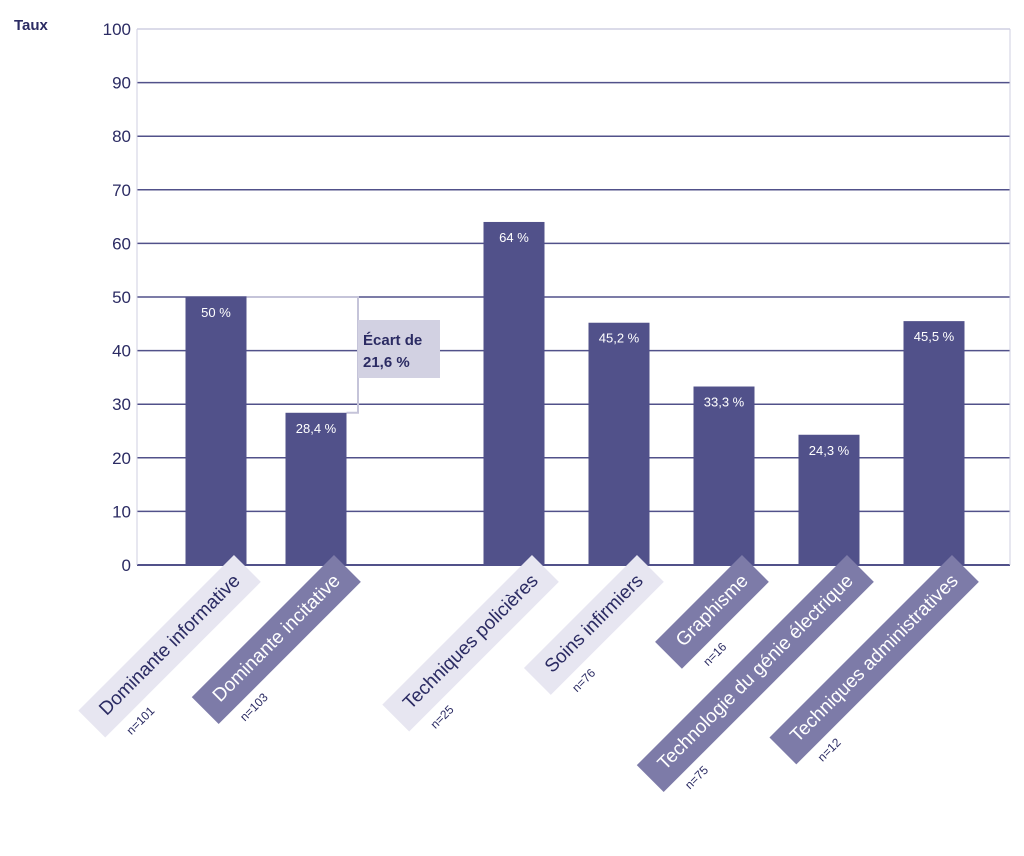 This screenshot has height=856, width=1024. What do you see at coordinates (121, 243) in the screenshot?
I see `y-tick-label: 60` at bounding box center [121, 243].